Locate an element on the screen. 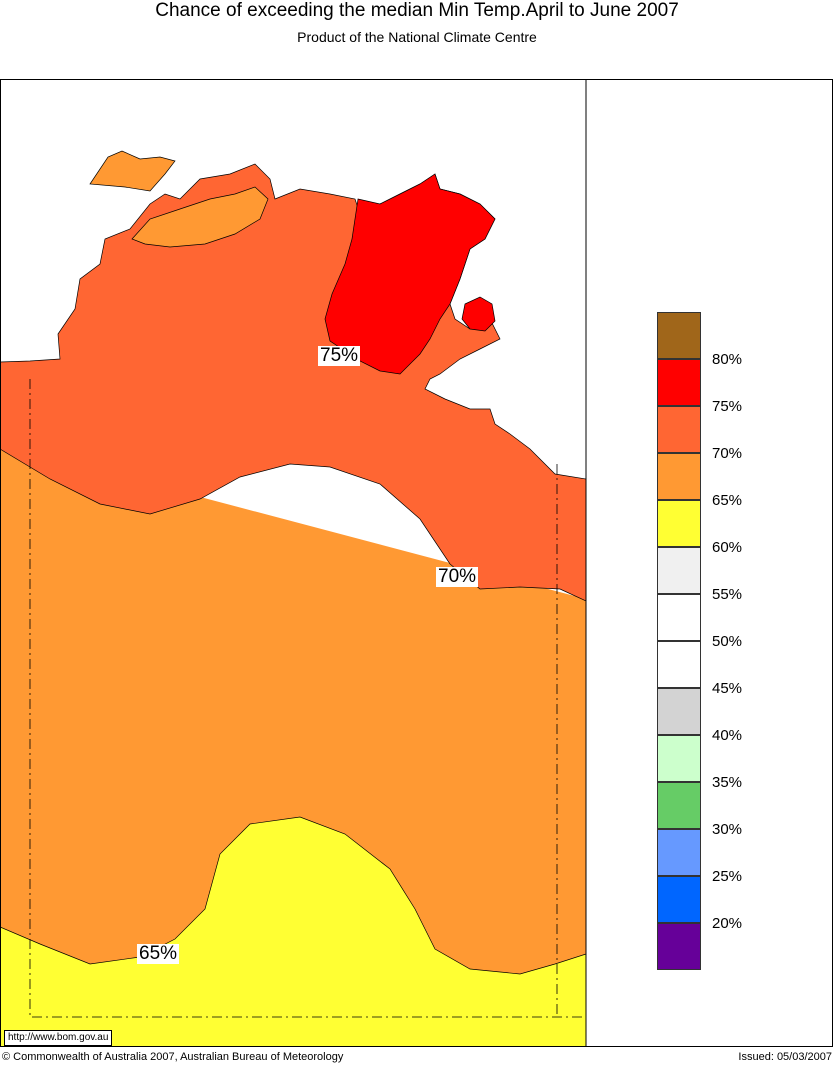 The width and height of the screenshot is (834, 1066). legend-label-20: 20% is located at coordinates (727, 923).